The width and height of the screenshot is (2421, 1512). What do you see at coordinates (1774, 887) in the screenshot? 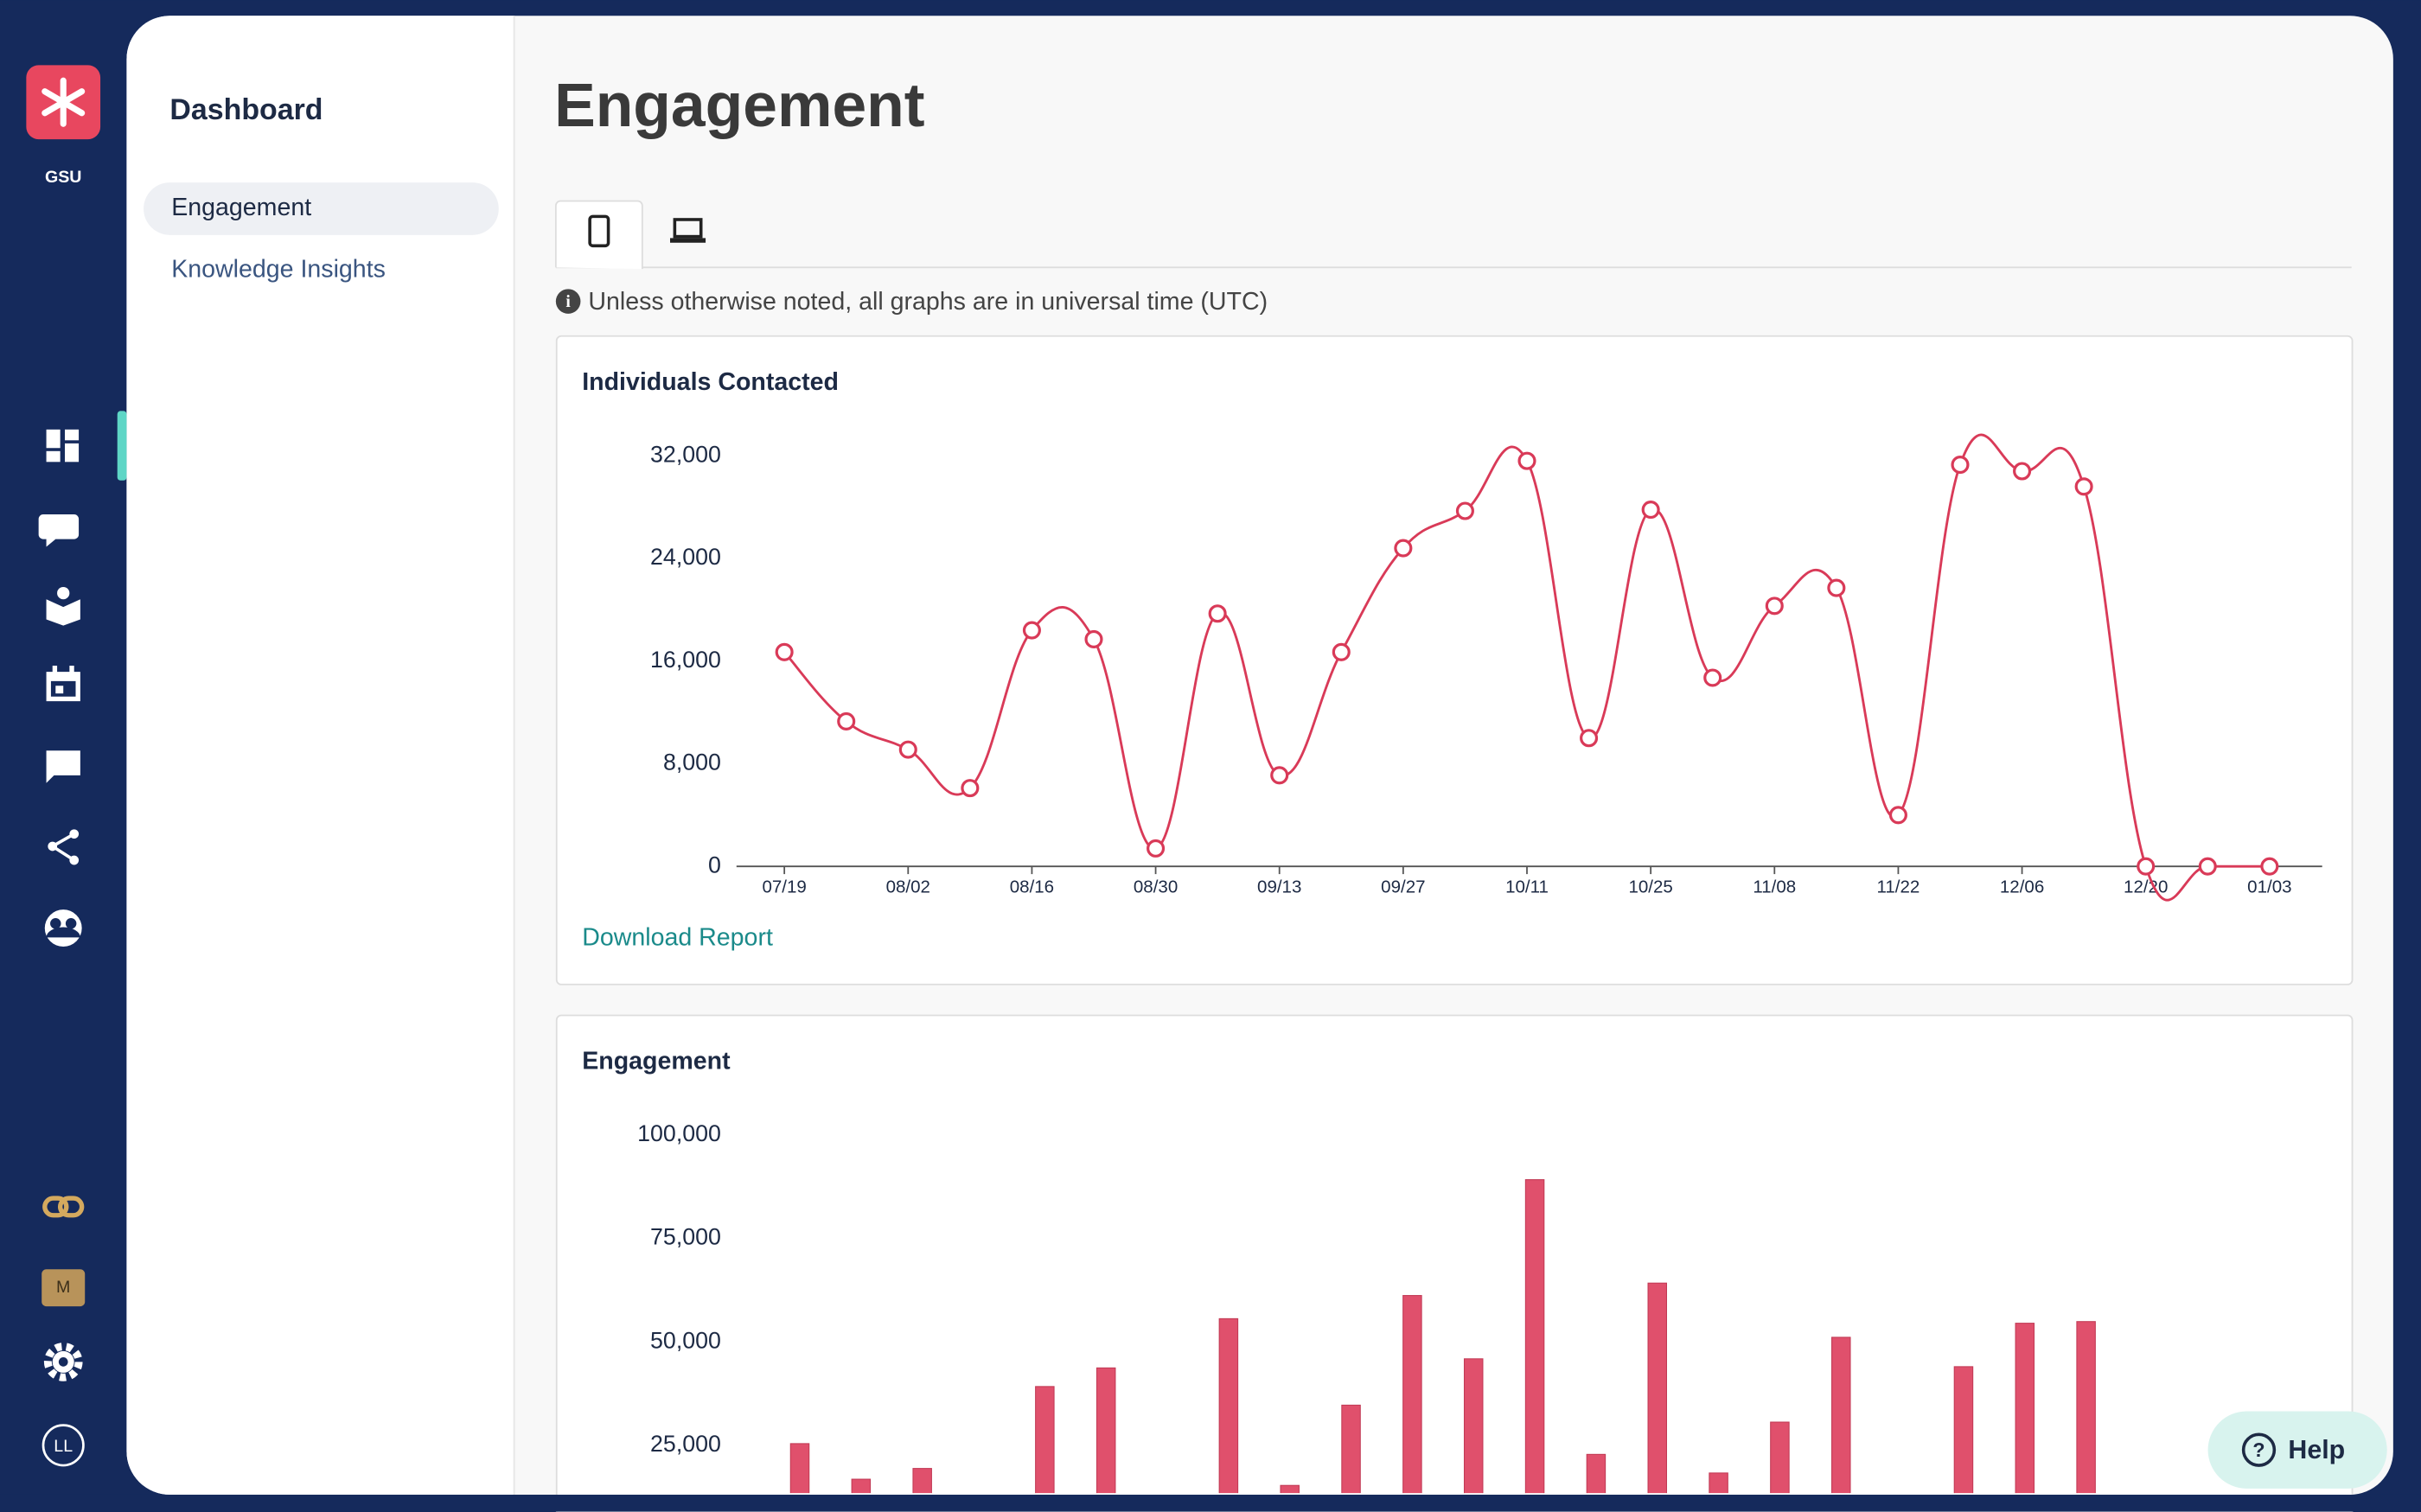
I see `x-tick-label: 11/08` at bounding box center [1774, 887].